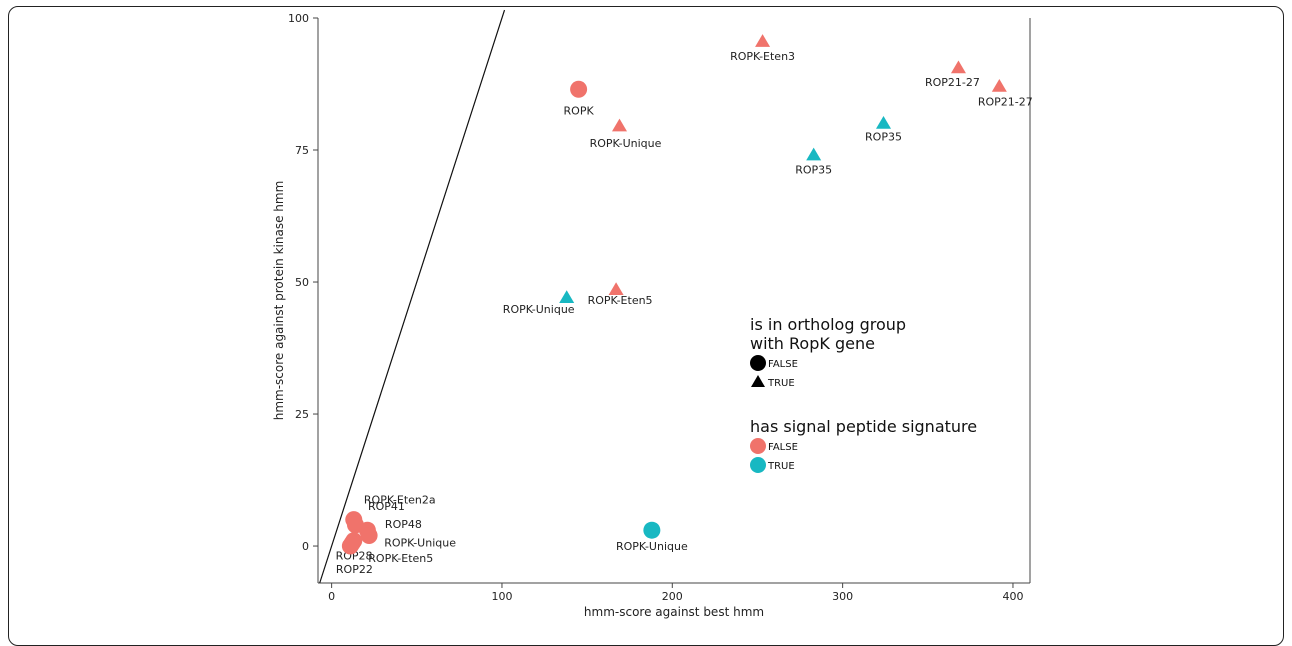  Describe the element at coordinates (302, 282) in the screenshot. I see `y-tick-label: 50` at that location.